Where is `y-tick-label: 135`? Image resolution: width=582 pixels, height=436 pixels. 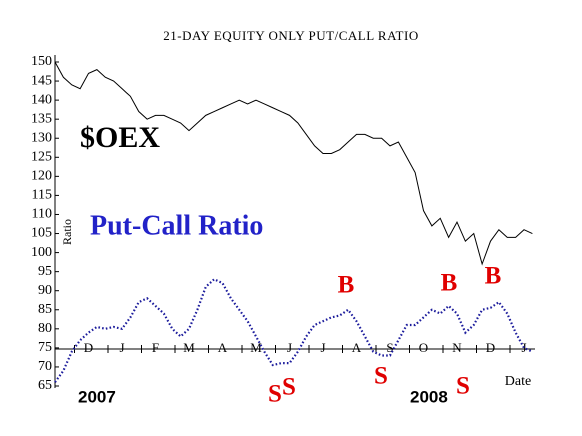
y-tick-label: 135 is located at coordinates (41, 118).